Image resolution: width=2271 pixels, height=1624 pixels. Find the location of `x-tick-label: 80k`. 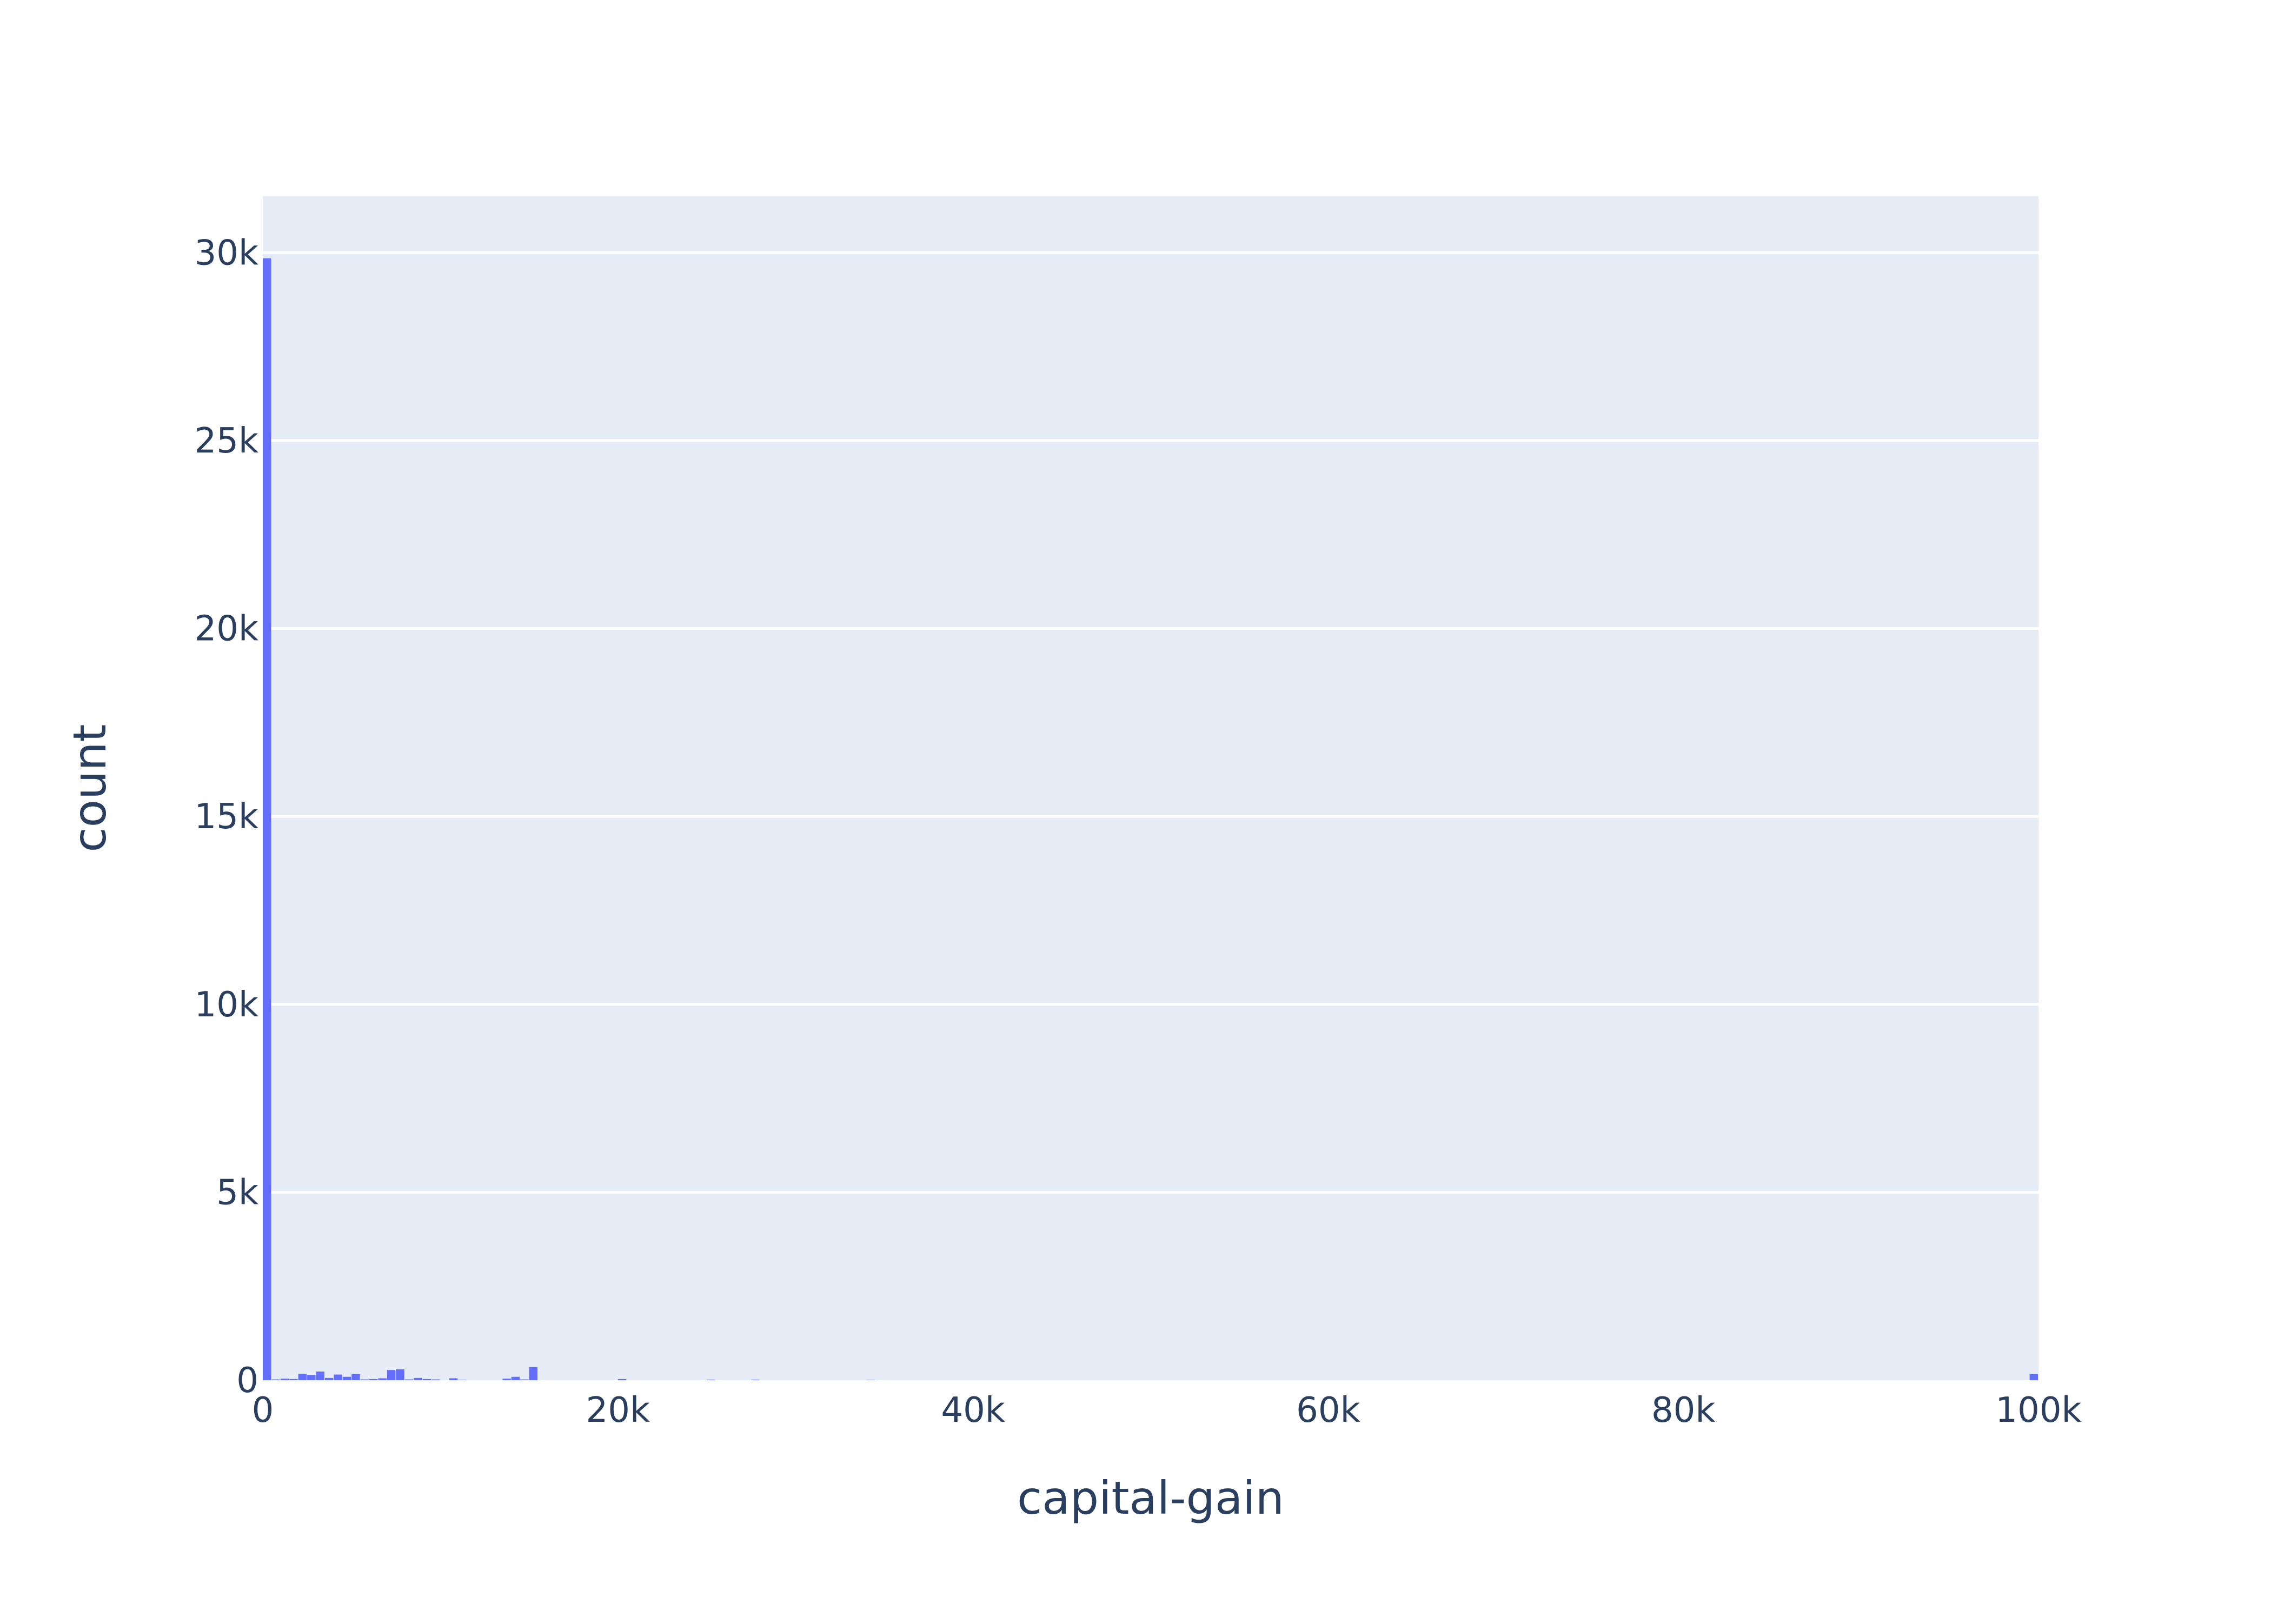

x-tick-label: 80k is located at coordinates (1683, 1410).